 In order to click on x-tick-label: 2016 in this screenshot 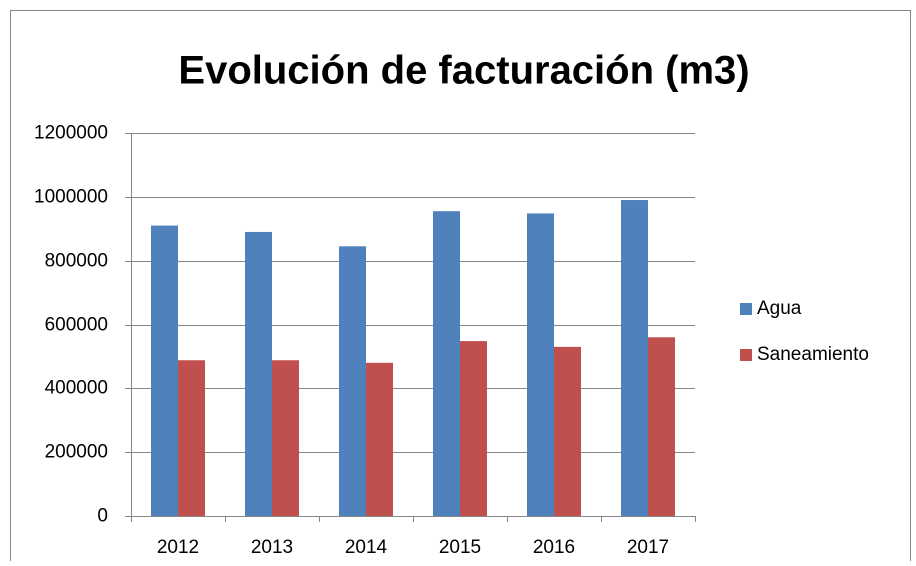, I will do `click(554, 547)`.